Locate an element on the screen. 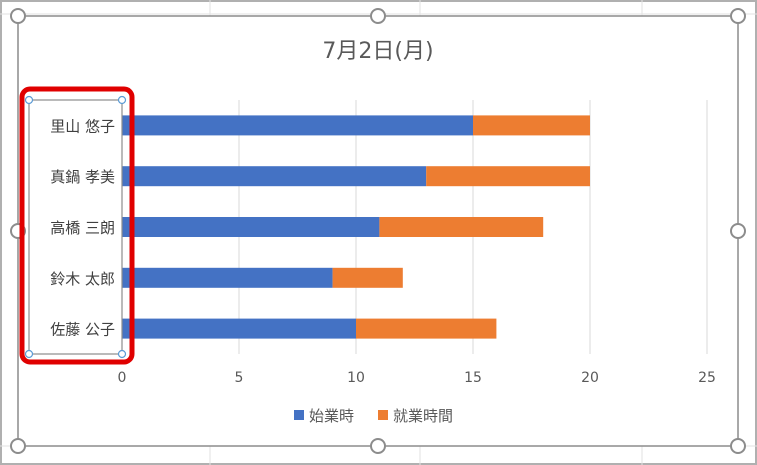 The height and width of the screenshot is (465, 757). category-label: 佐藤 公子 is located at coordinates (82, 330).